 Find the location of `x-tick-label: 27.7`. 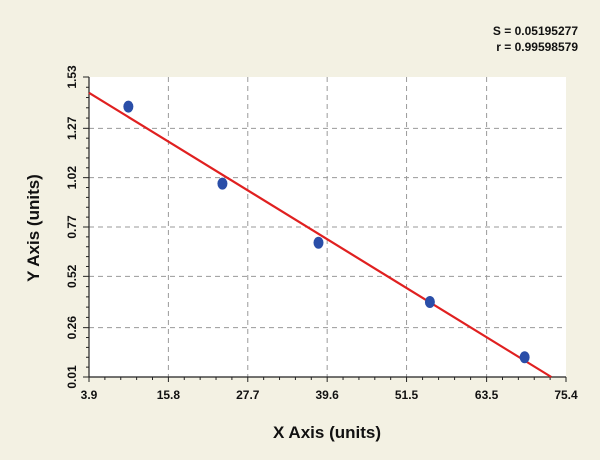

x-tick-label: 27.7 is located at coordinates (248, 395).